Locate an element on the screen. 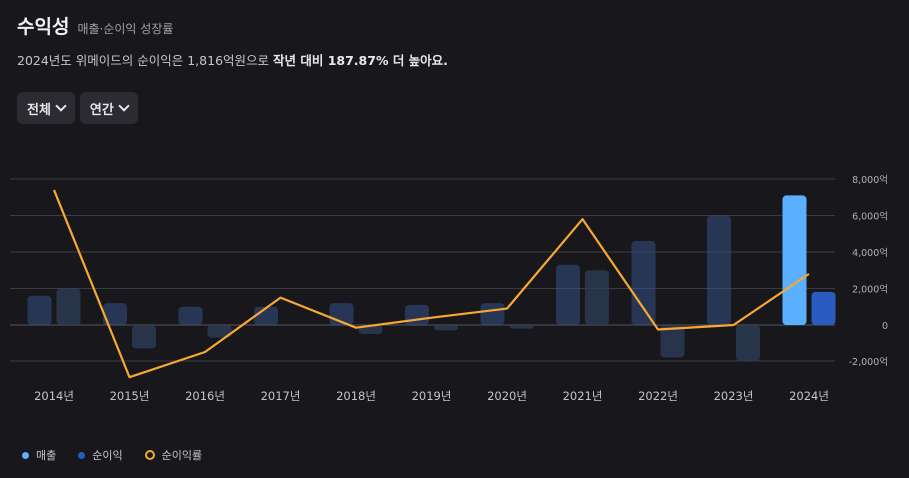  x-tick-label: 2014년 is located at coordinates (54, 396).